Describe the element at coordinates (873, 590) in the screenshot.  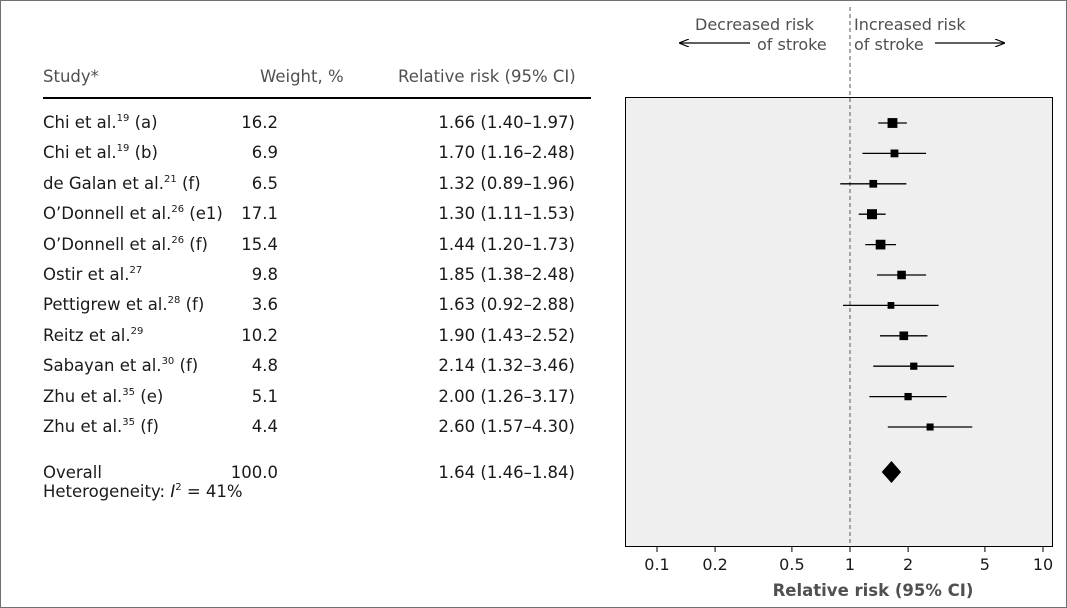
I see `x-axis-label: Relative risk (95% CI)` at that location.